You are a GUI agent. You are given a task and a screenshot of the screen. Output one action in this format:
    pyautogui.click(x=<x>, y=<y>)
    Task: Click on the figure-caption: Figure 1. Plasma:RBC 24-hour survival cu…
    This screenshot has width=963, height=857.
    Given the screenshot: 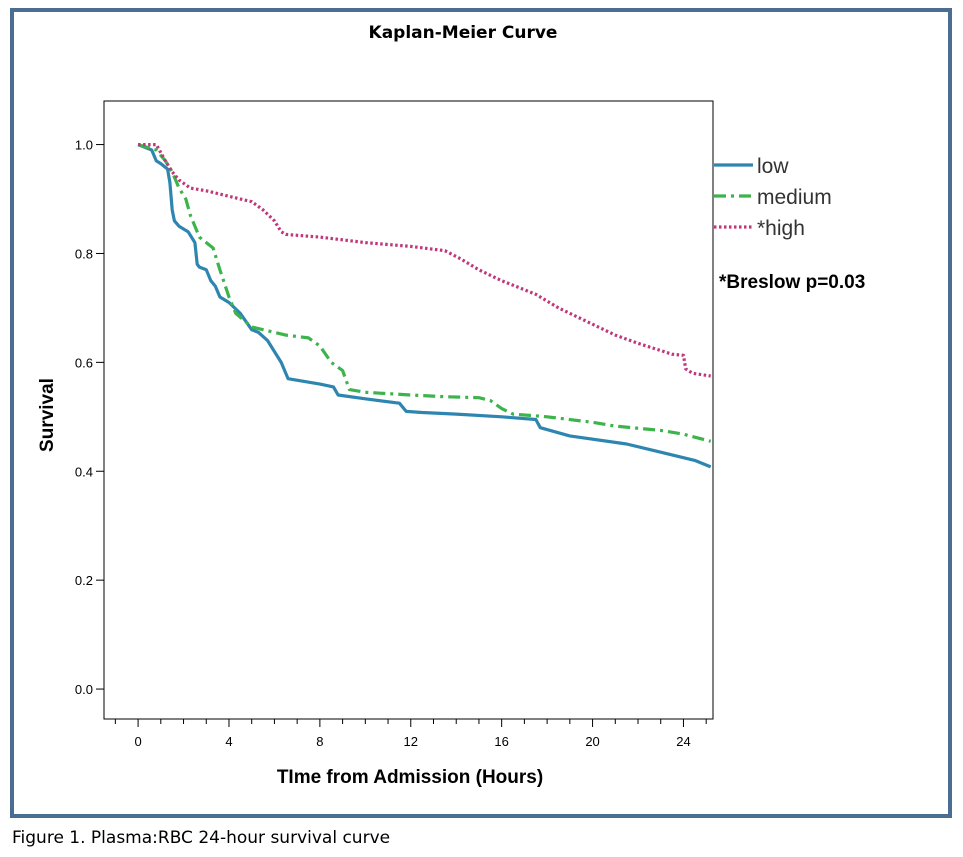 What is the action you would take?
    pyautogui.click(x=201, y=838)
    